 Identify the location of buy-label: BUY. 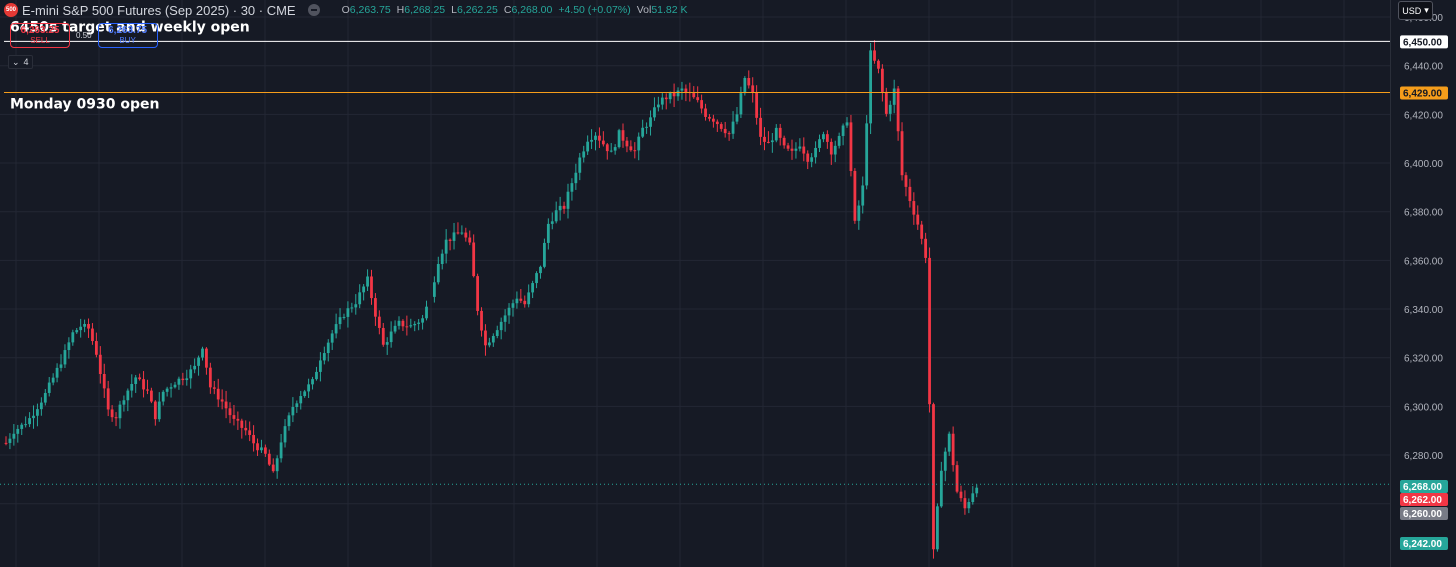
(127, 40).